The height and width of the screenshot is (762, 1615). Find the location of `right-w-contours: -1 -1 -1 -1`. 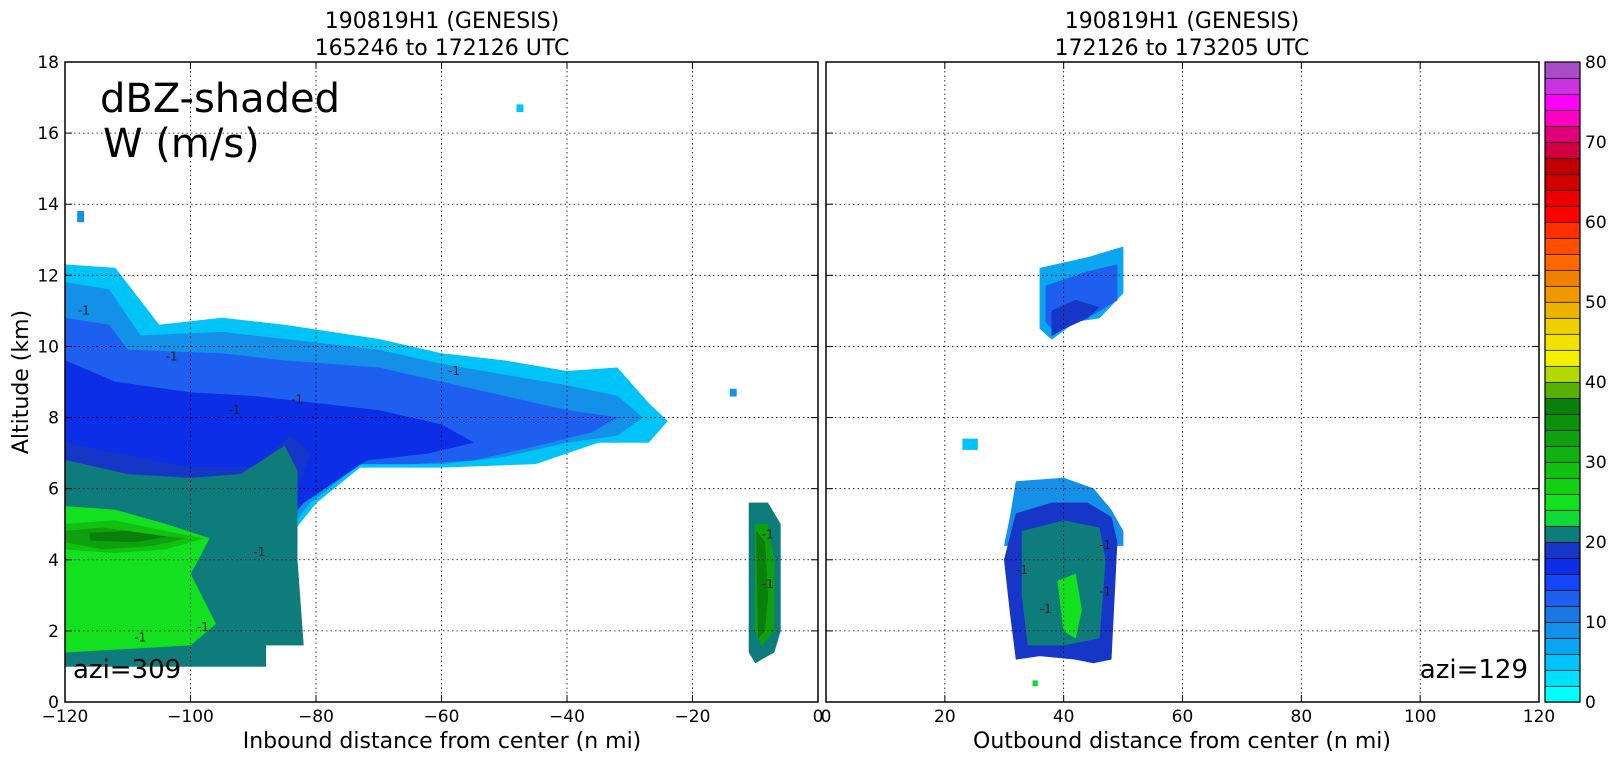

right-w-contours: -1 -1 -1 -1 is located at coordinates (1063, 577).